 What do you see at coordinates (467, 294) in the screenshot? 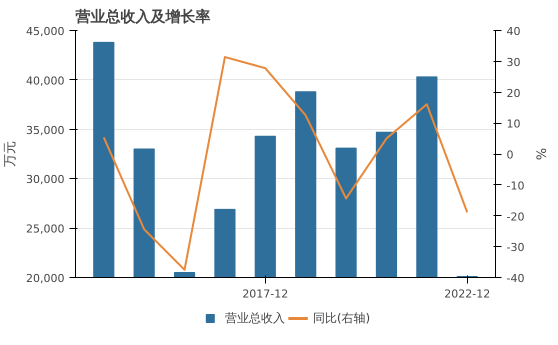
I see `x-tick-label: 2022-12` at bounding box center [467, 294].